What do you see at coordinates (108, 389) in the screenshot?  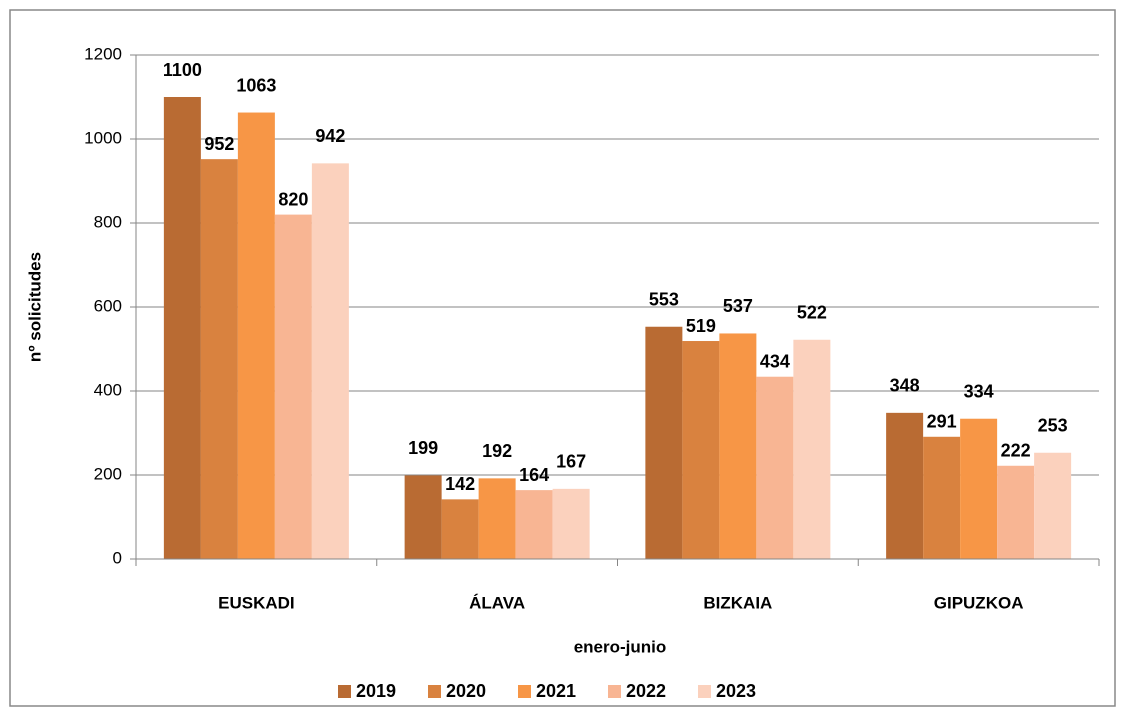 I see `y-tick-label: 400` at bounding box center [108, 389].